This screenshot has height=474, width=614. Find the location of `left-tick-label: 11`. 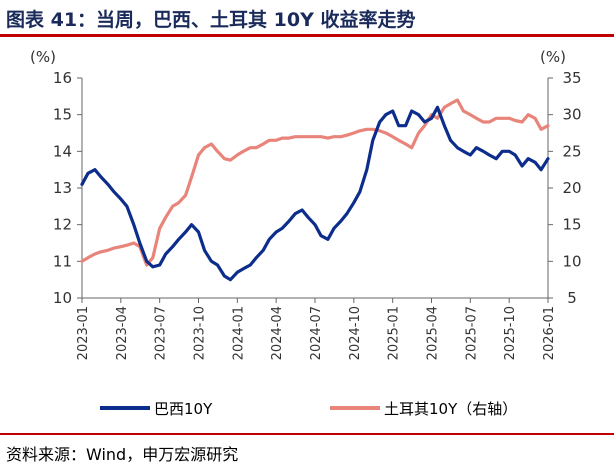

left-tick-label: 11 is located at coordinates (62, 261).